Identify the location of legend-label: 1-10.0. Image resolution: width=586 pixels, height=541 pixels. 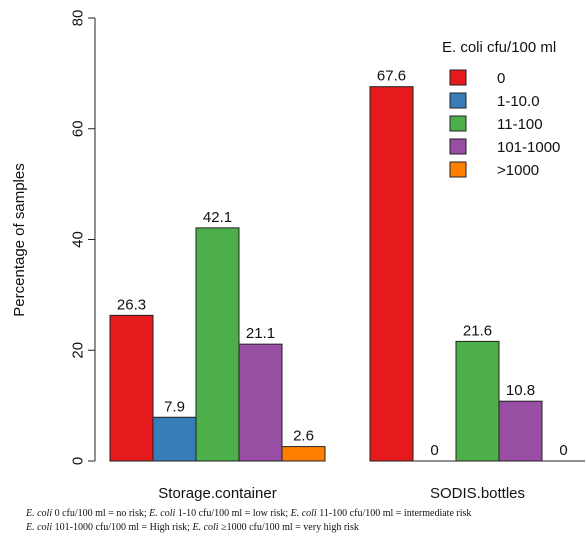
(518, 101).